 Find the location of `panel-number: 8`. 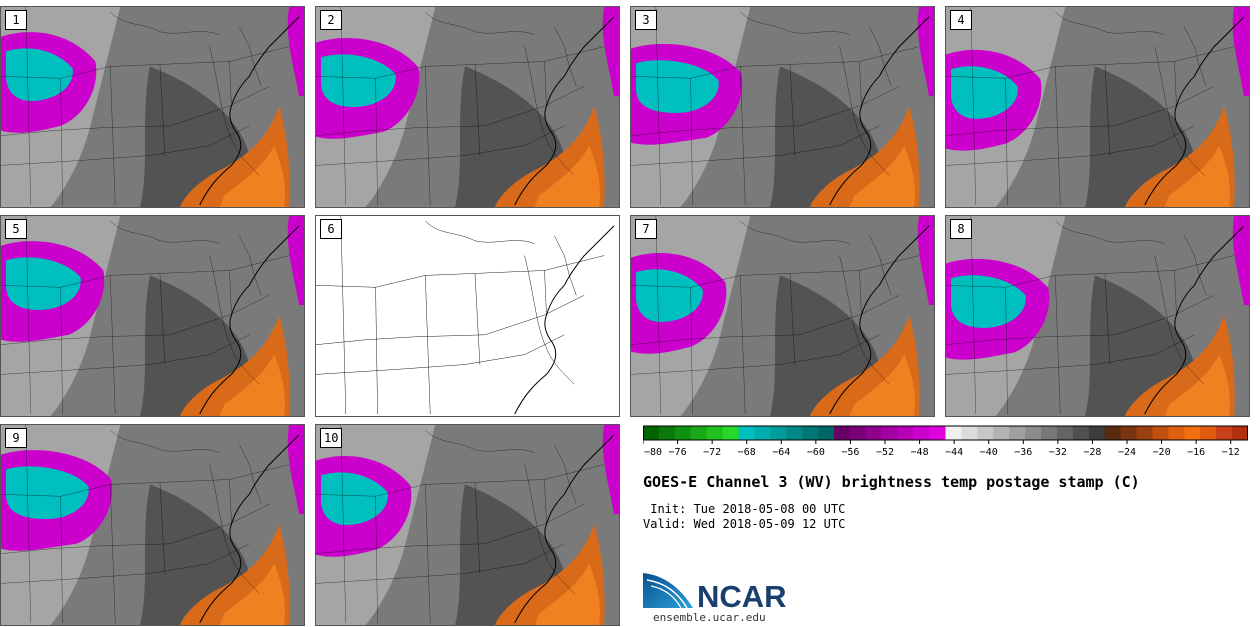

panel-number: 8 is located at coordinates (961, 229).